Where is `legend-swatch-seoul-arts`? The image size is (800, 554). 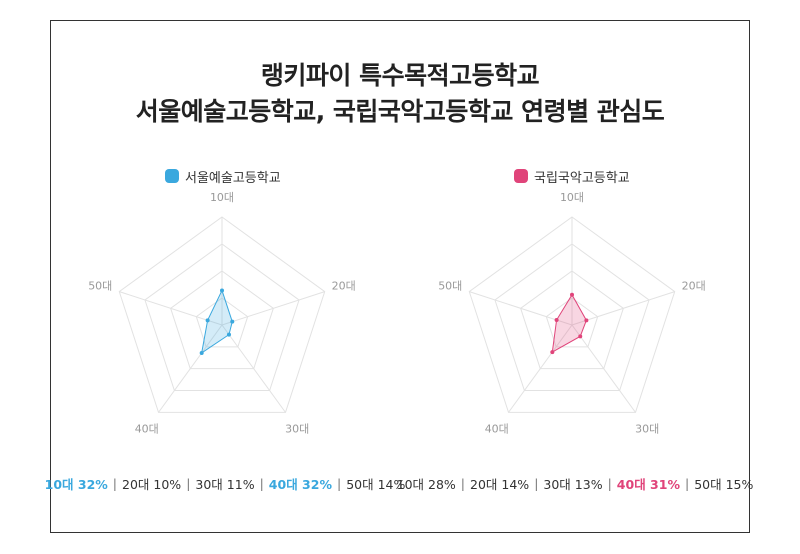 legend-swatch-seoul-arts is located at coordinates (172, 176).